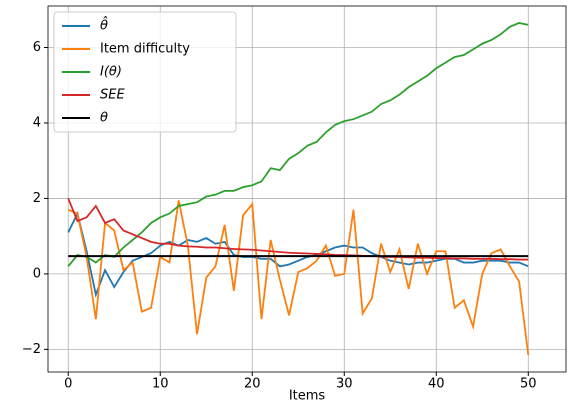 This screenshot has width=582, height=417. What do you see at coordinates (298, 229) in the screenshot?
I see `series-line` at bounding box center [298, 229].